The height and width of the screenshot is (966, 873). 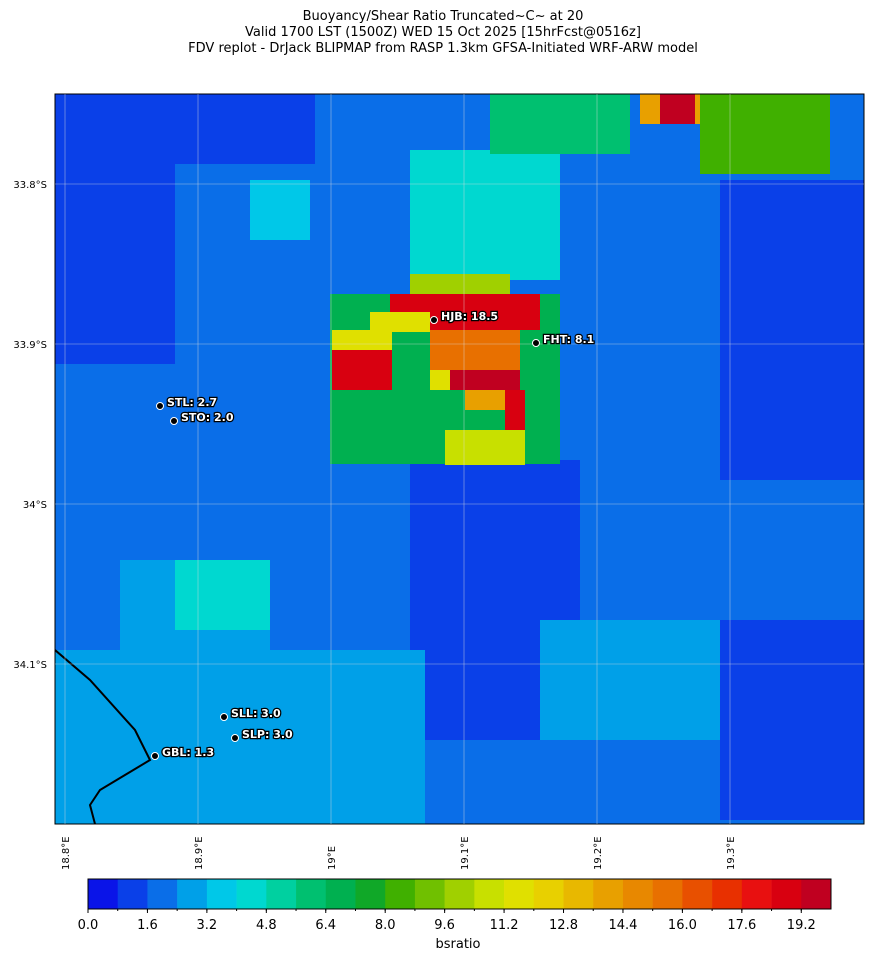 I want to click on lon-tick-label: 19.3°E, so click(x=731, y=853).